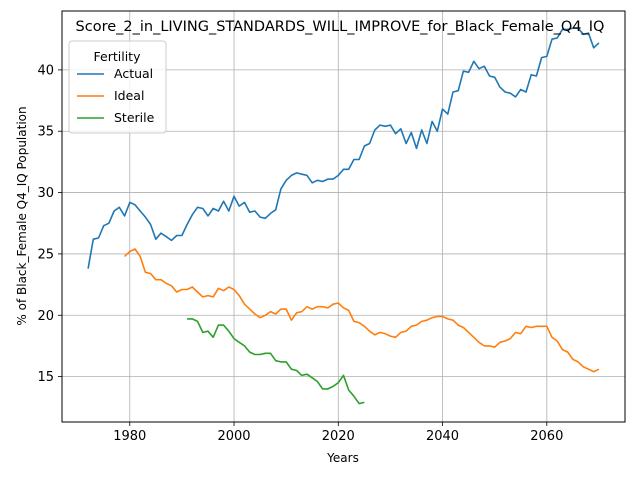  I want to click on legend-title: Fertility, so click(118, 56).